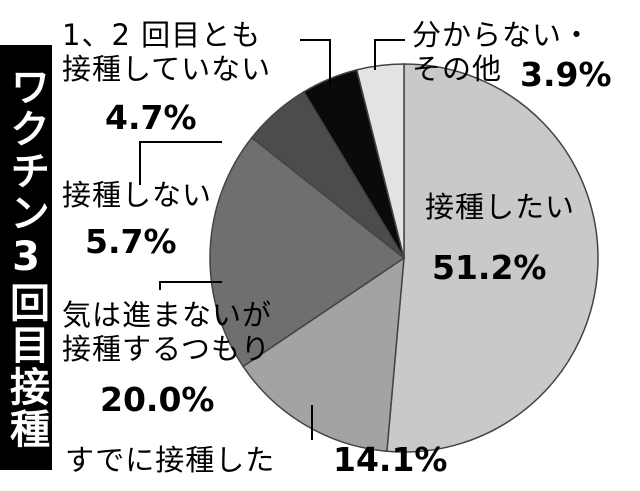 The height and width of the screenshot is (491, 640). What do you see at coordinates (502, 52) in the screenshot?
I see `slice-label: 分からない・ その他` at bounding box center [502, 52].